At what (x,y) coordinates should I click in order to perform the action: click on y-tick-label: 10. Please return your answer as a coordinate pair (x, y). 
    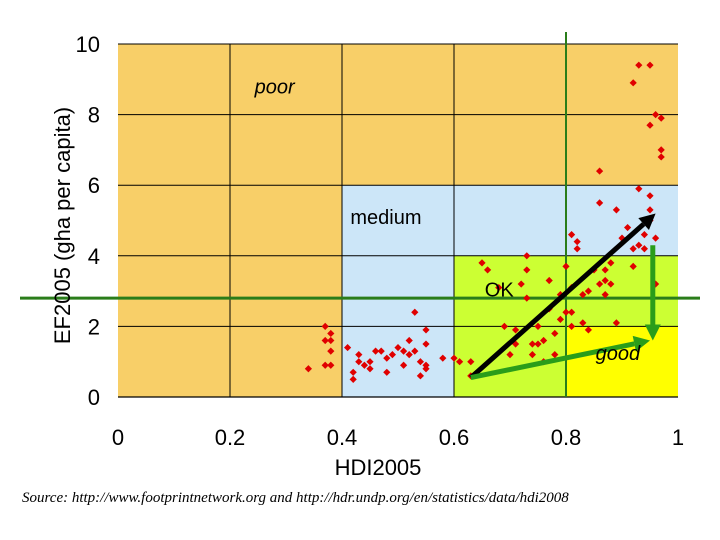
    Looking at the image, I should click on (88, 44).